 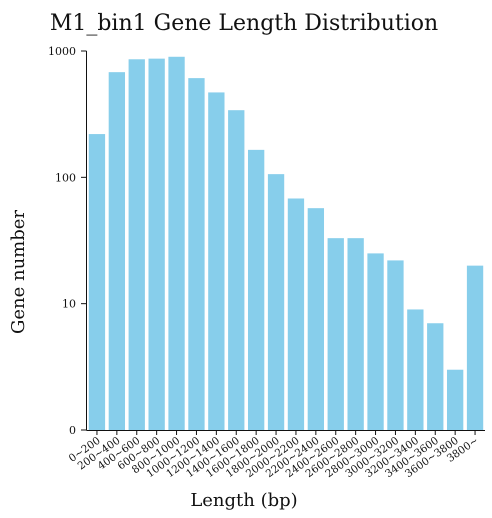 What do you see at coordinates (335, 334) in the screenshot?
I see `bar-2400~2600` at bounding box center [335, 334].